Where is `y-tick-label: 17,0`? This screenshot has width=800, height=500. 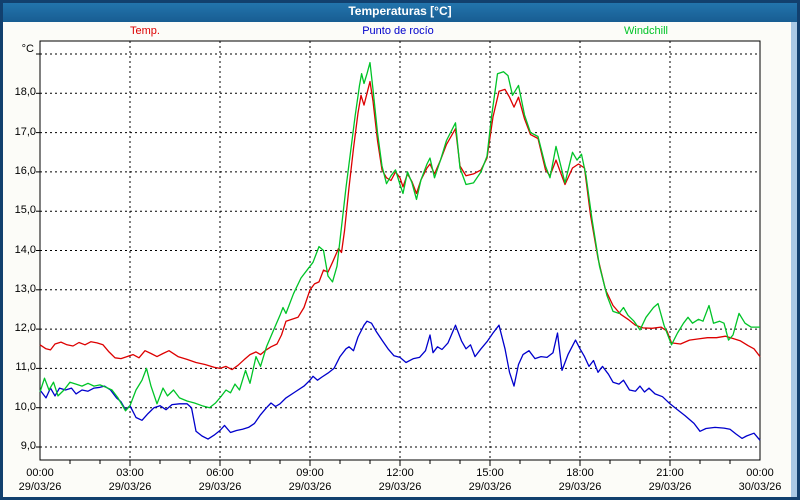 y-tick-label: 17,0 is located at coordinates (25, 131).